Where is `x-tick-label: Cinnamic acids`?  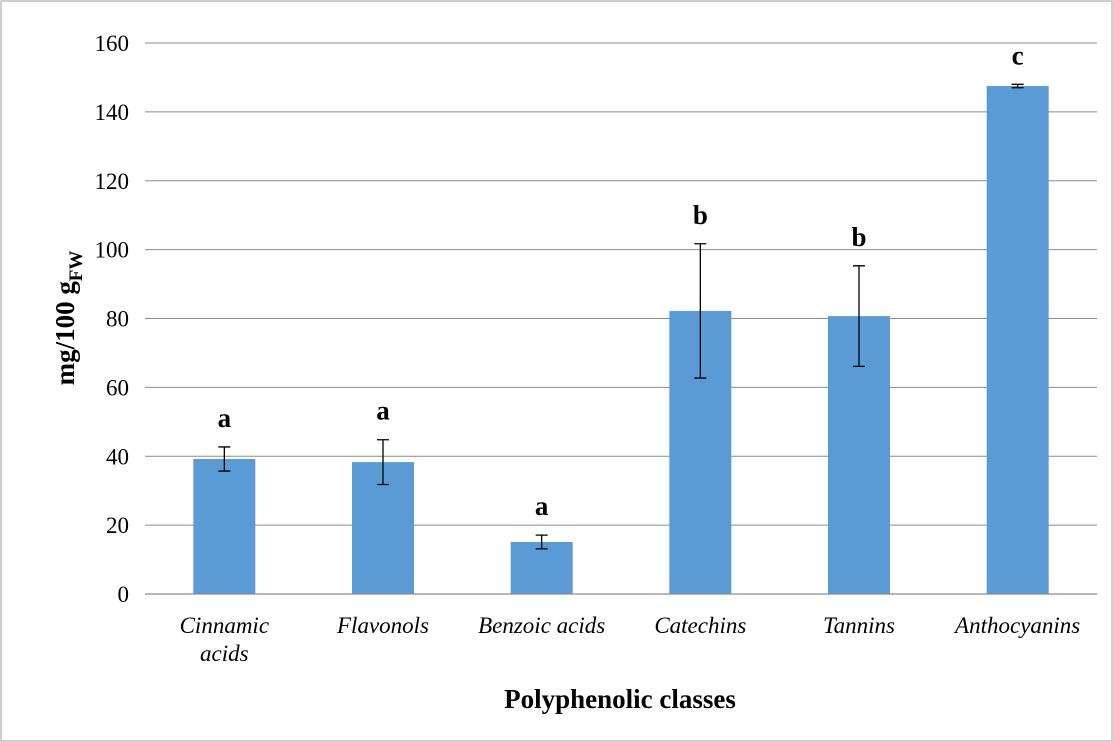
x-tick-label: Cinnamic acids is located at coordinates (224, 639).